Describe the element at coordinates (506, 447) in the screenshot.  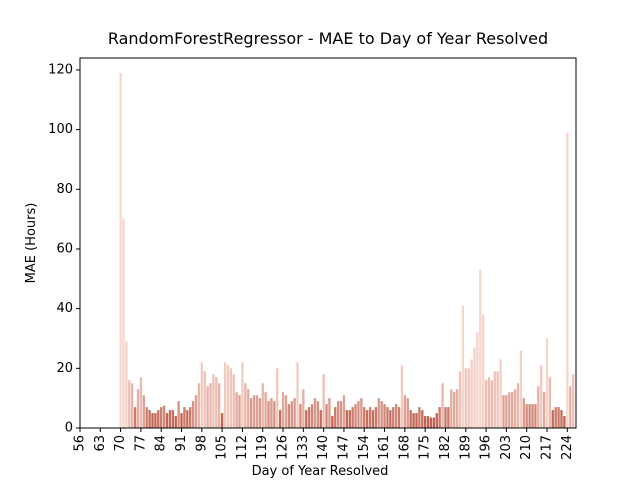
I see `x-tick-label: 203` at that location.